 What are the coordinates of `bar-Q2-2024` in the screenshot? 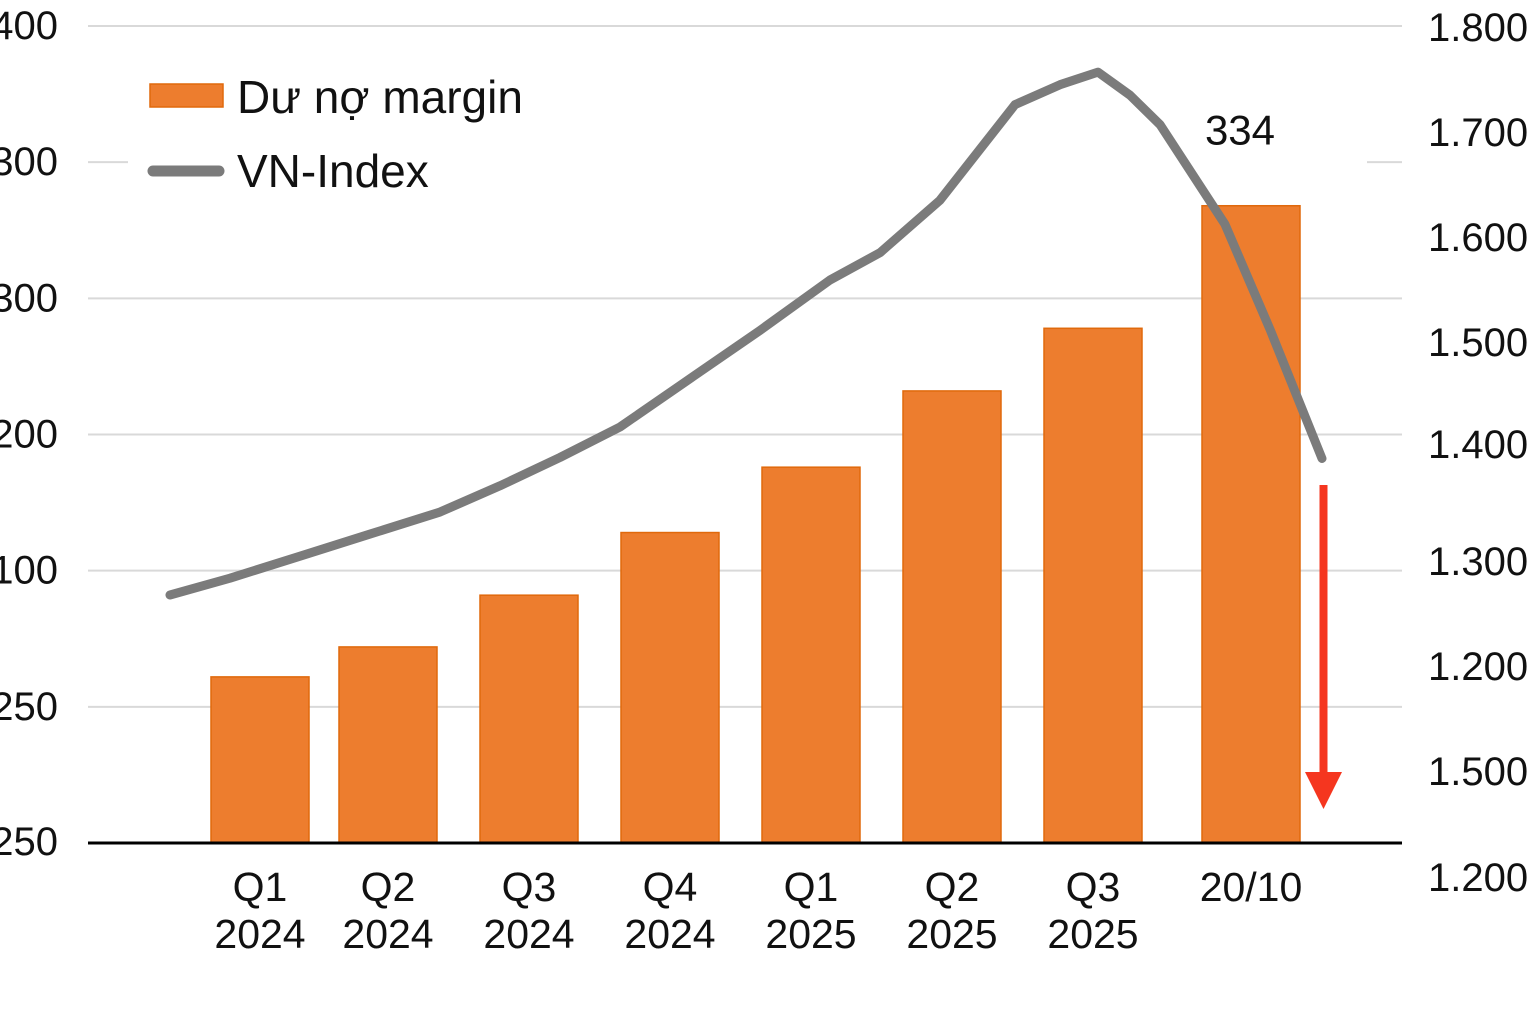 It's located at (388, 745).